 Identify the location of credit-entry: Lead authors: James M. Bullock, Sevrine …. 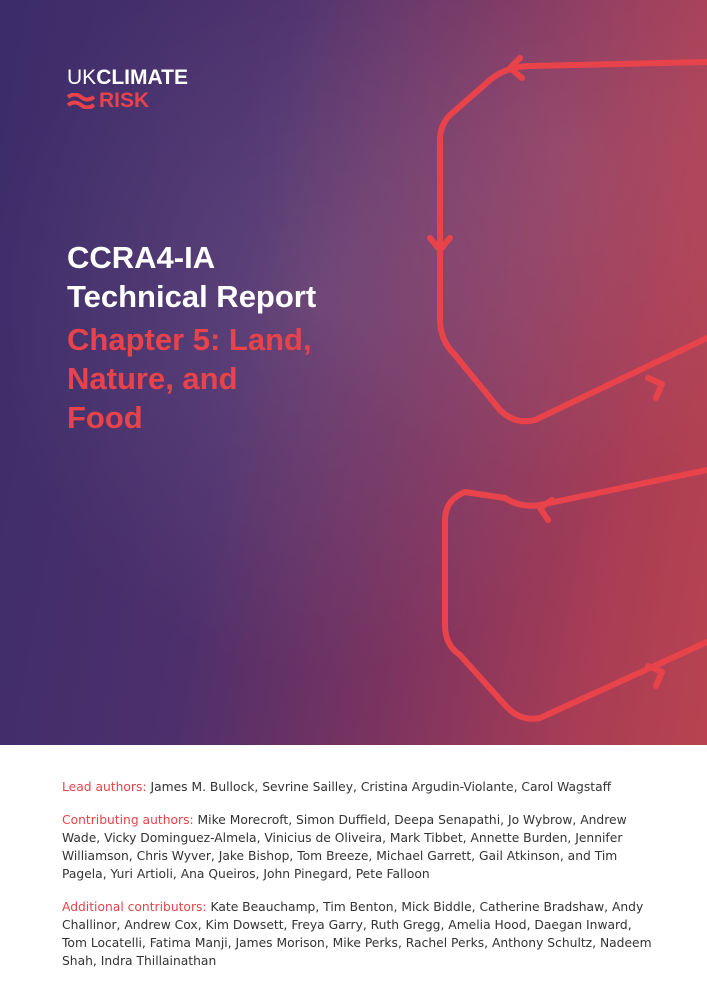
(357, 787).